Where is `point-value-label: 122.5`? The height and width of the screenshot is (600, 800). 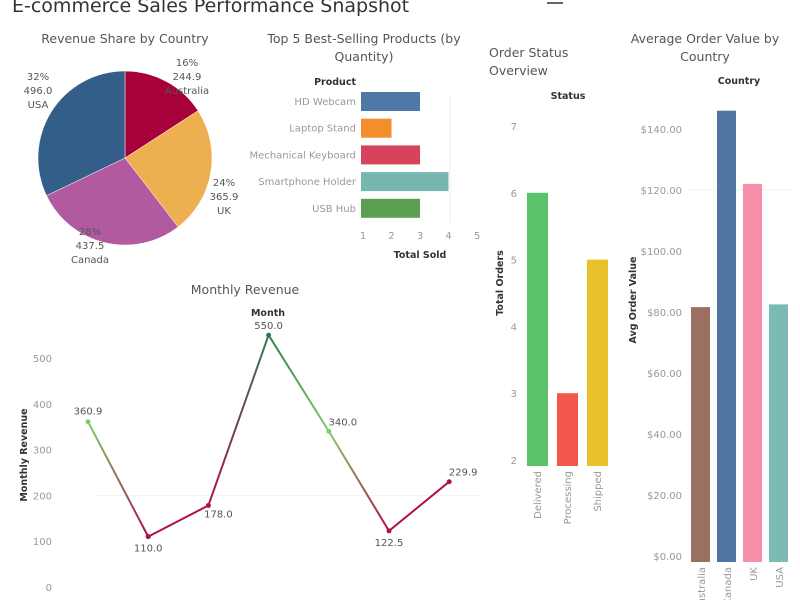
point-value-label: 122.5 is located at coordinates (389, 543).